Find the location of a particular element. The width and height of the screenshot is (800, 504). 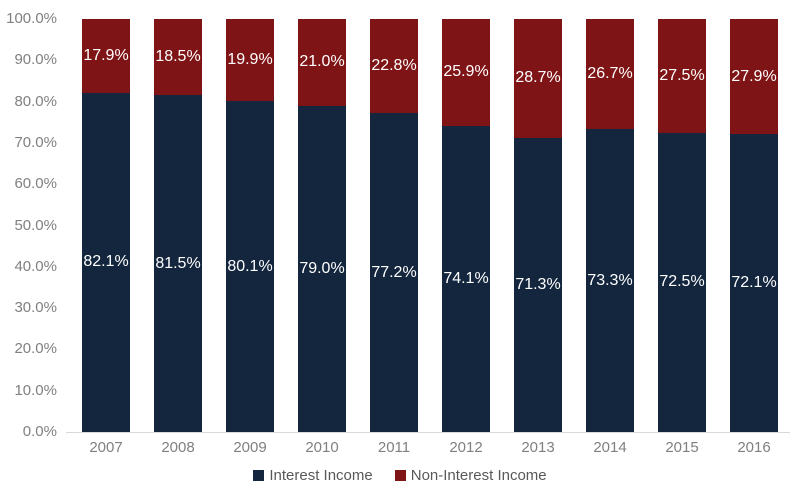

y-tick-label: 30.0% is located at coordinates (35, 308).